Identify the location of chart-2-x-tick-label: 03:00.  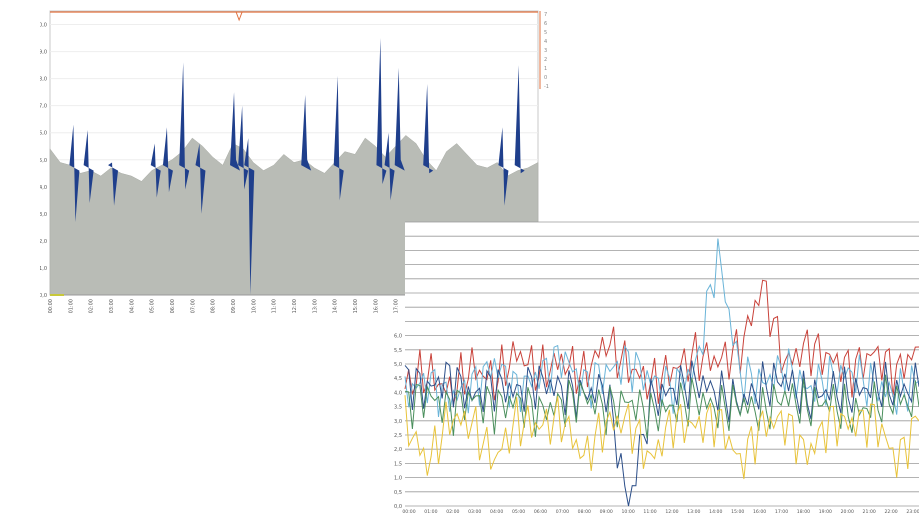
(474, 512).